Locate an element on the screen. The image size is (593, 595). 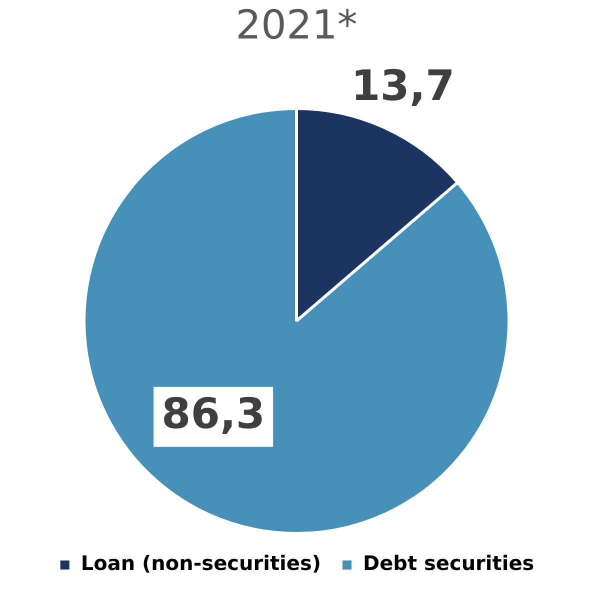
data-label: 86,3 is located at coordinates (213, 413).